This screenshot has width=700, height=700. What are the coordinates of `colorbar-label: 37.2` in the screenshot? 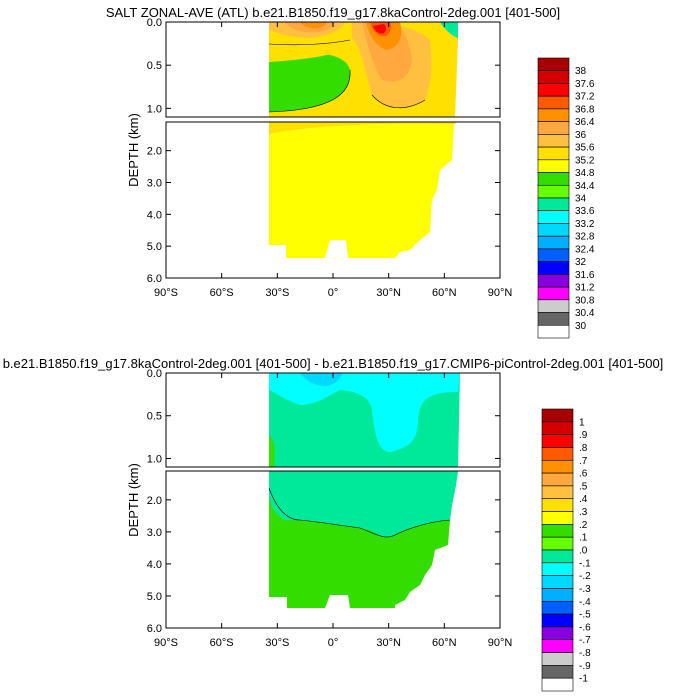 It's located at (585, 97).